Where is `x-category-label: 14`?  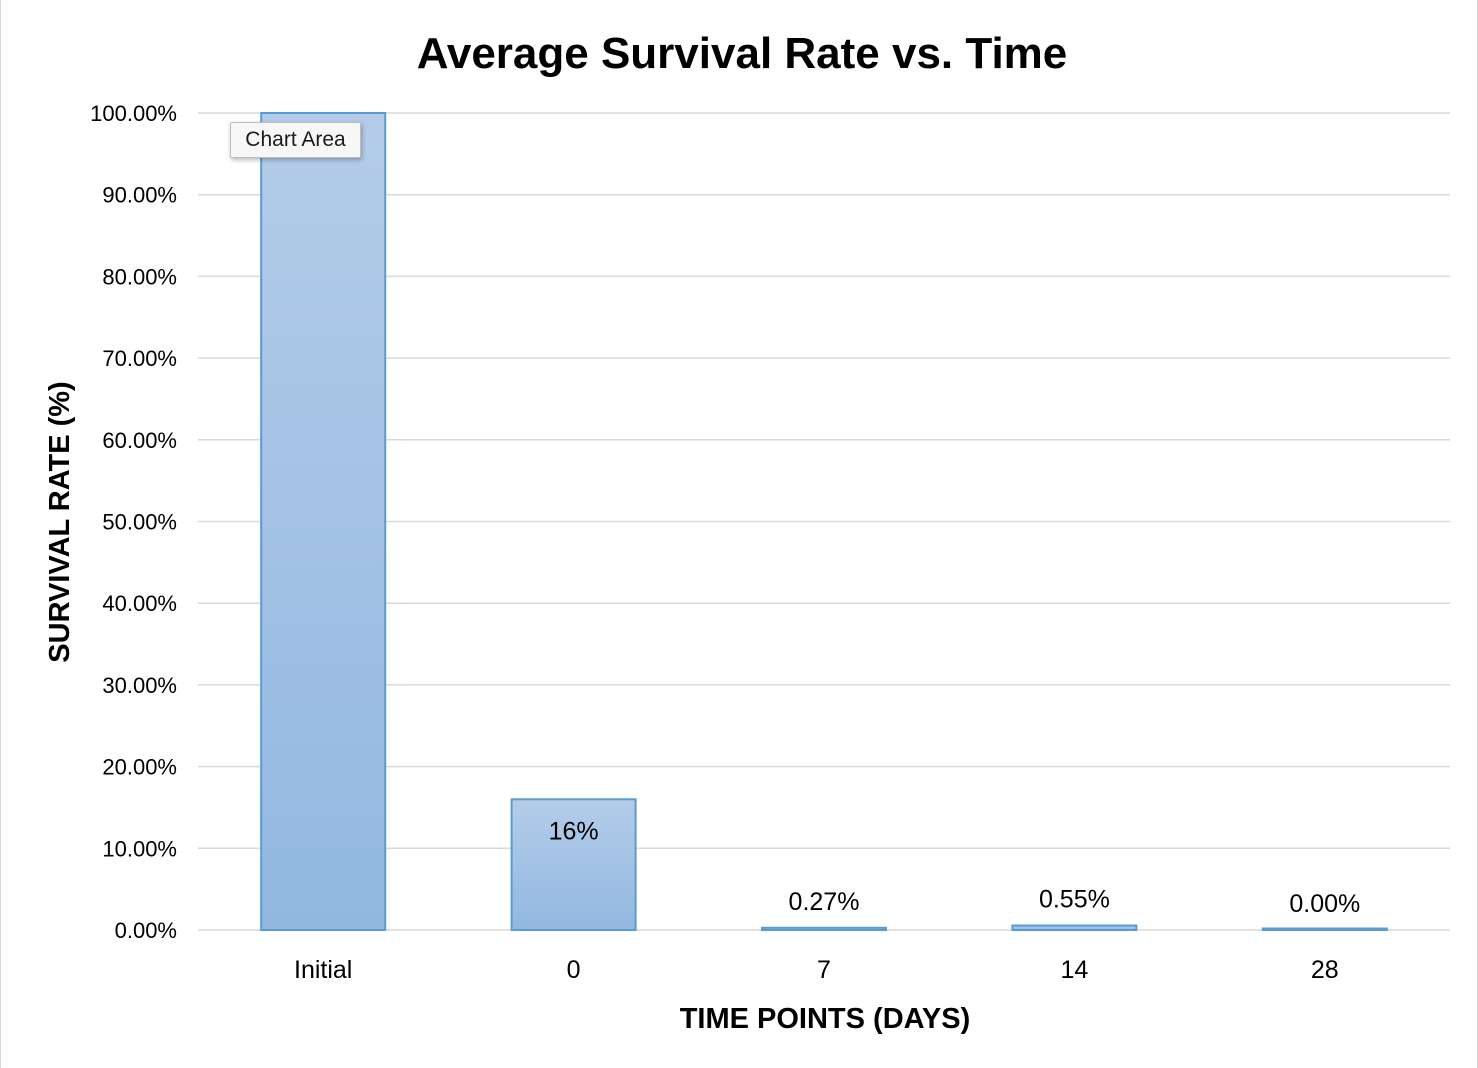 x-category-label: 14 is located at coordinates (1074, 970).